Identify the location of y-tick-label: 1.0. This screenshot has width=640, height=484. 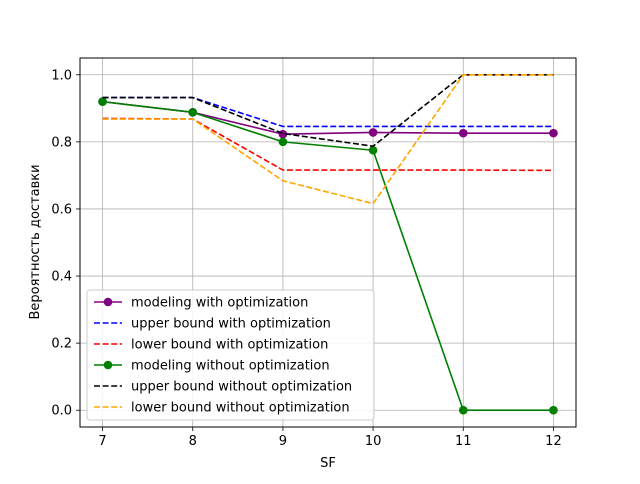
(61, 75).